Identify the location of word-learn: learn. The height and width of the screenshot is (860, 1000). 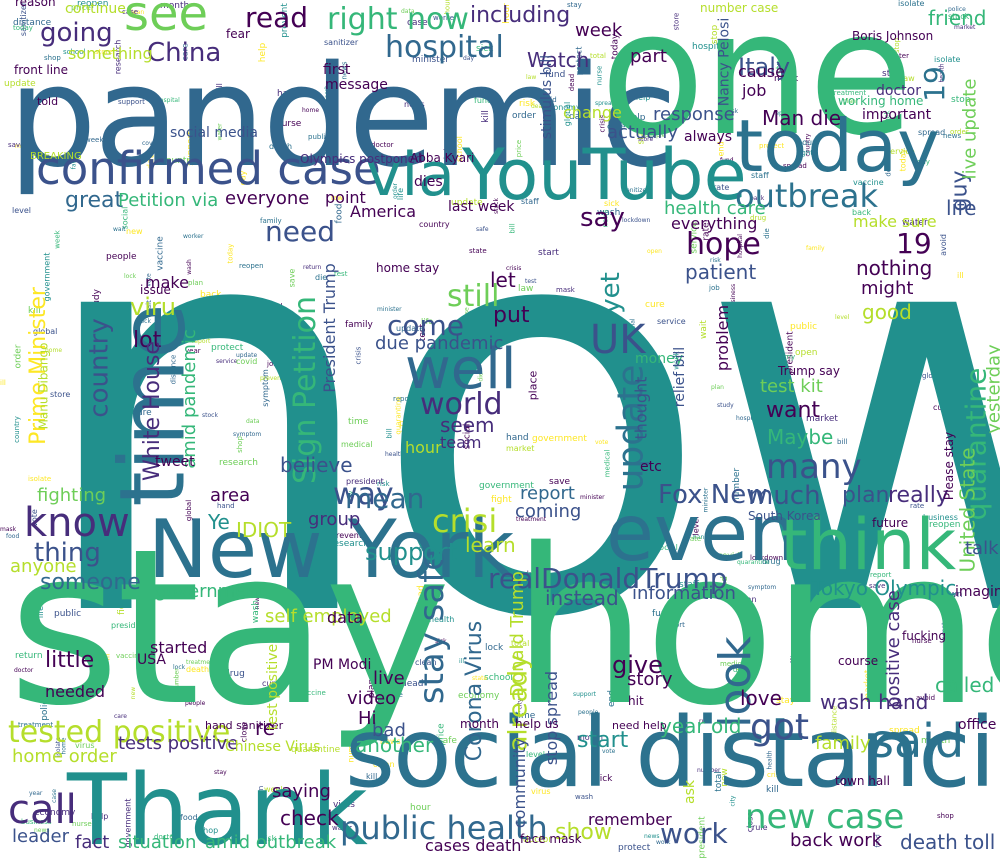
(490, 545).